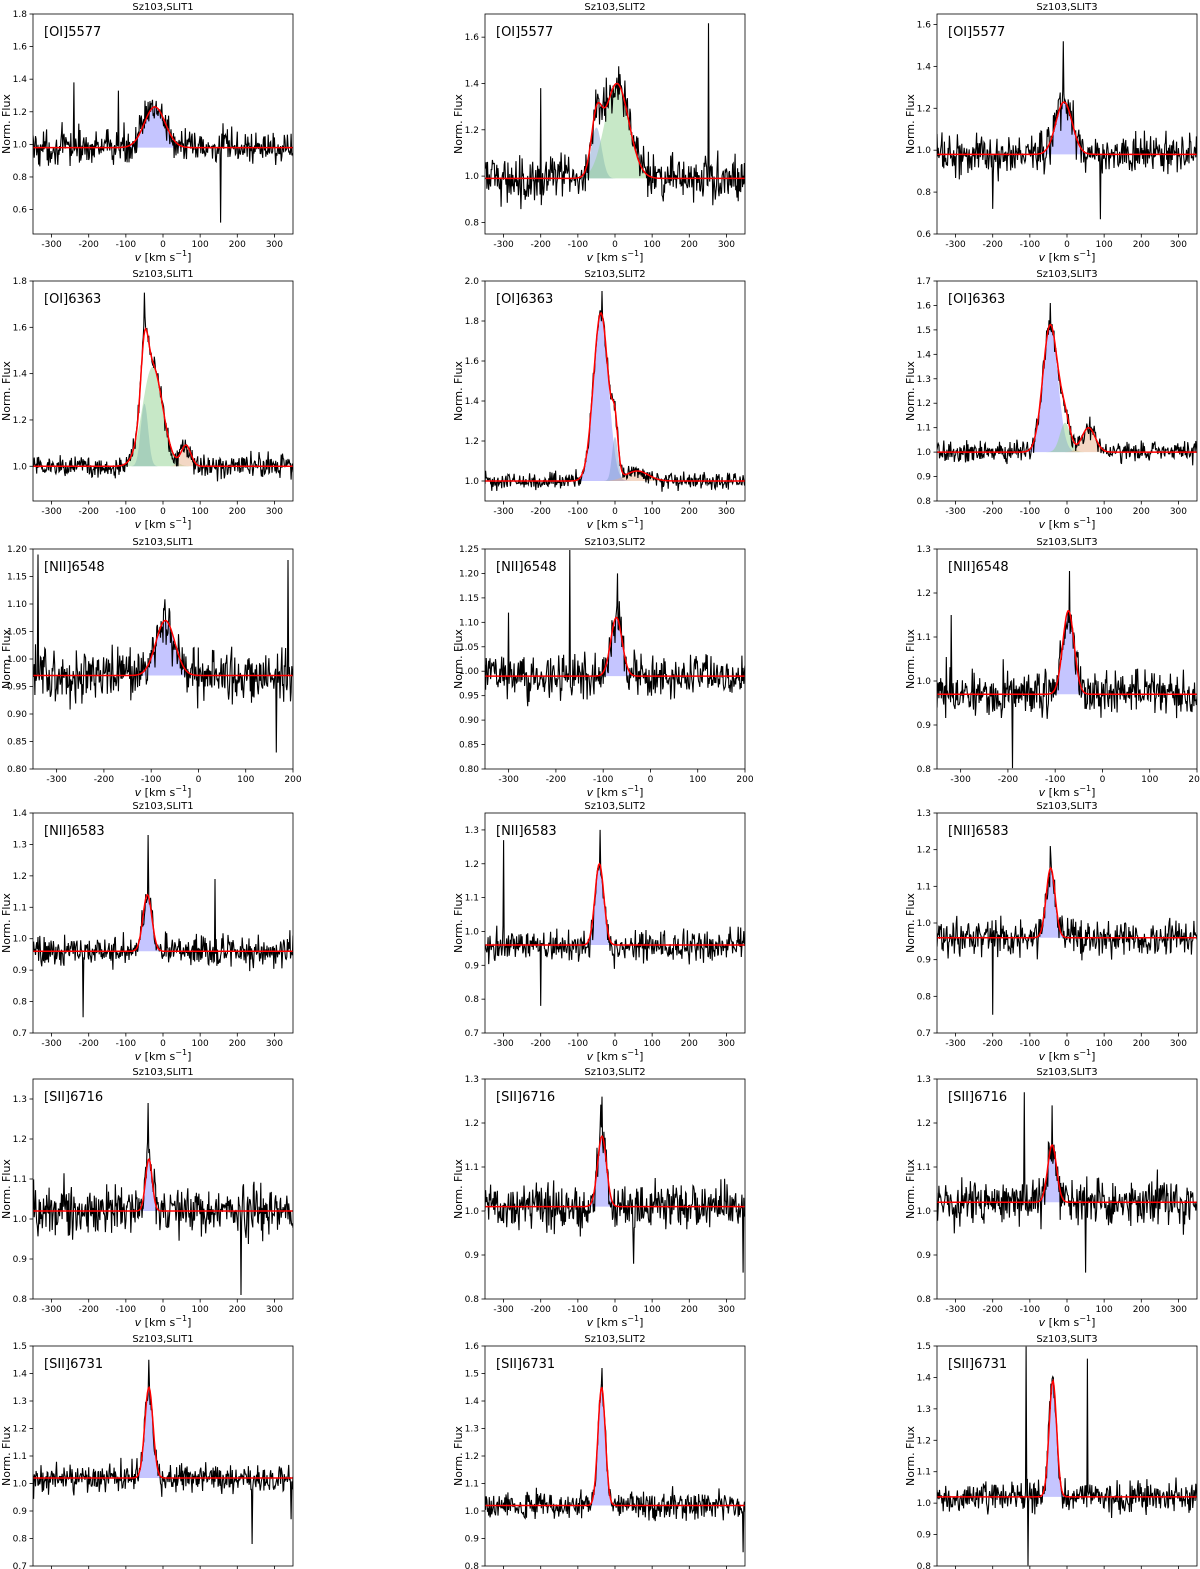 This screenshot has width=1200, height=1569. I want to click on y-tick-label: 0.85, so click(17, 743).